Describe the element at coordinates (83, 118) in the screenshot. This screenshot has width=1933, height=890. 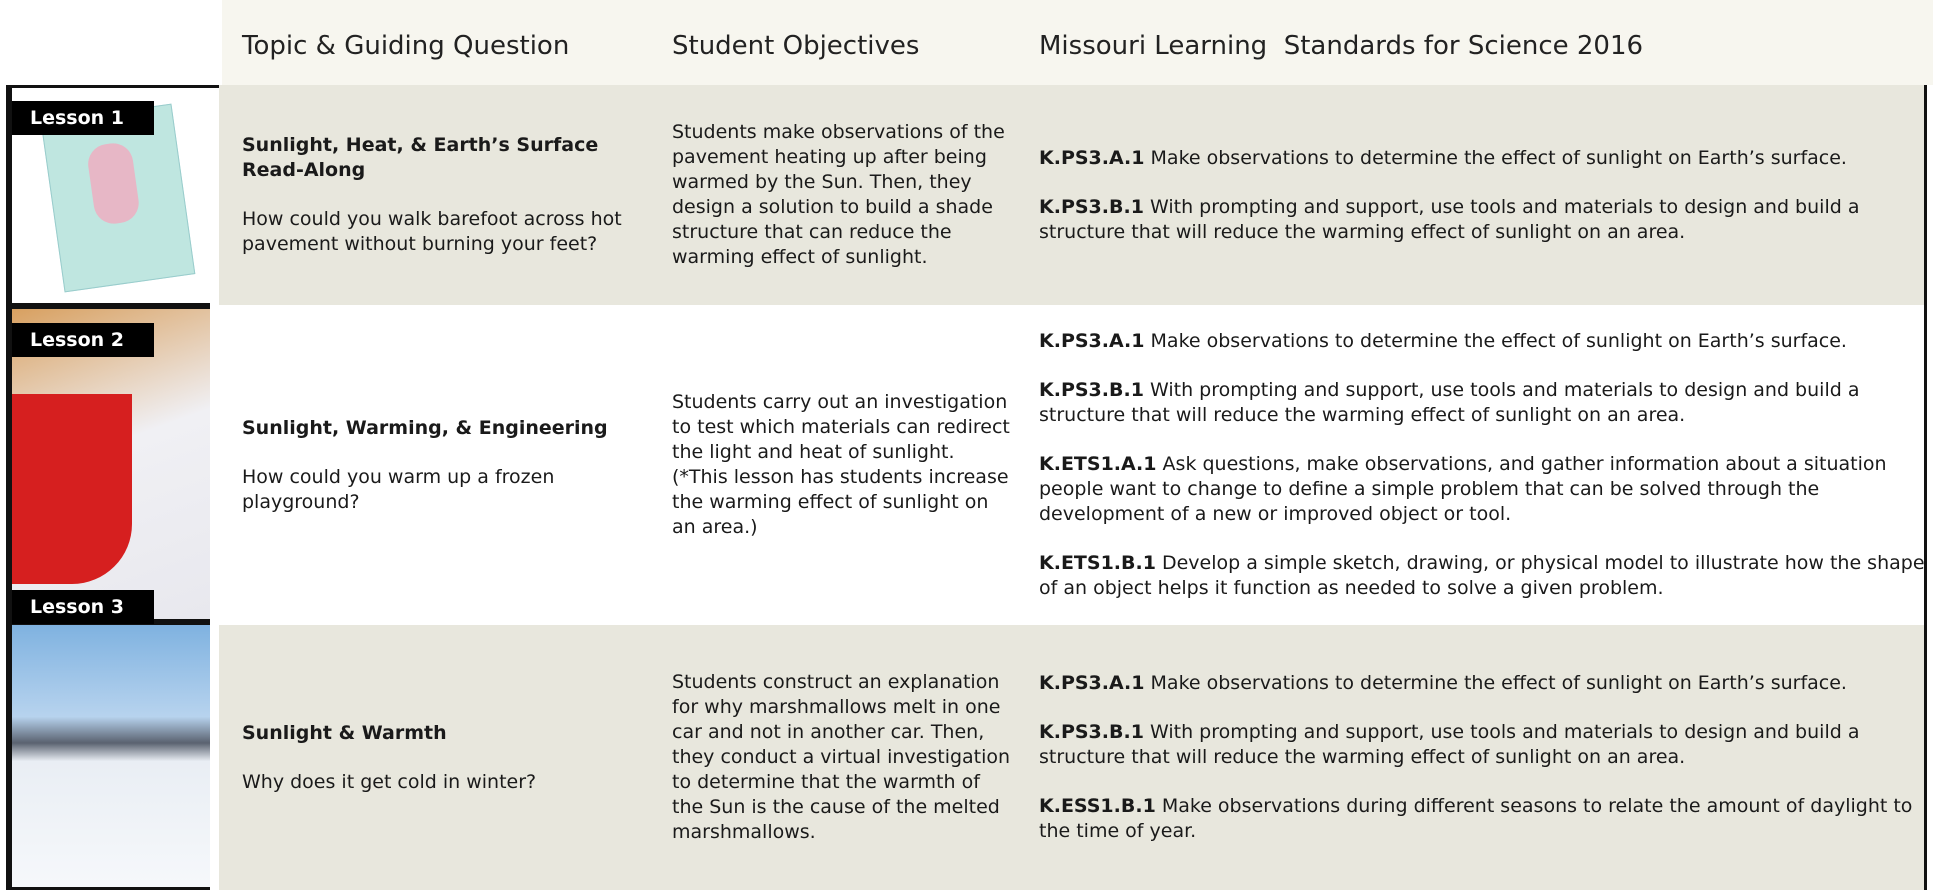
I see `lesson-label: Lesson 1` at that location.